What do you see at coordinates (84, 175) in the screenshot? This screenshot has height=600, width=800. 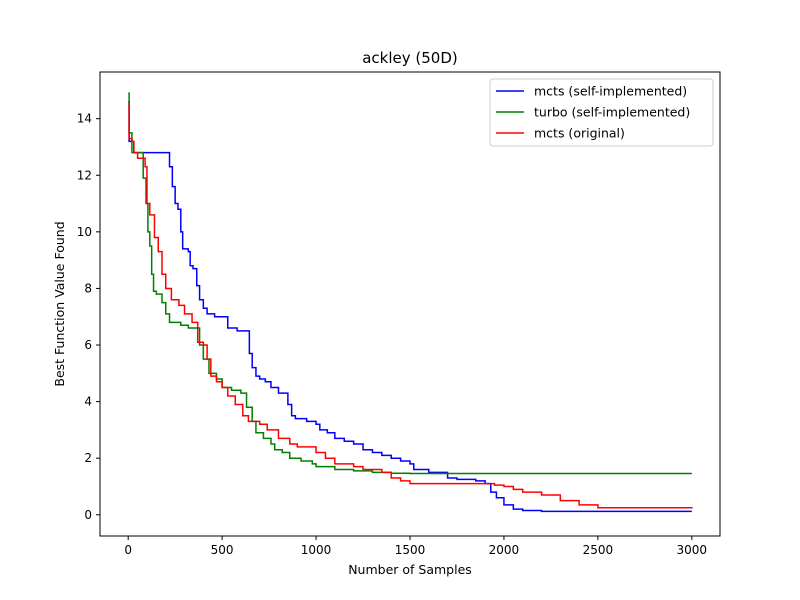 I see `y-tick-label: 12` at bounding box center [84, 175].